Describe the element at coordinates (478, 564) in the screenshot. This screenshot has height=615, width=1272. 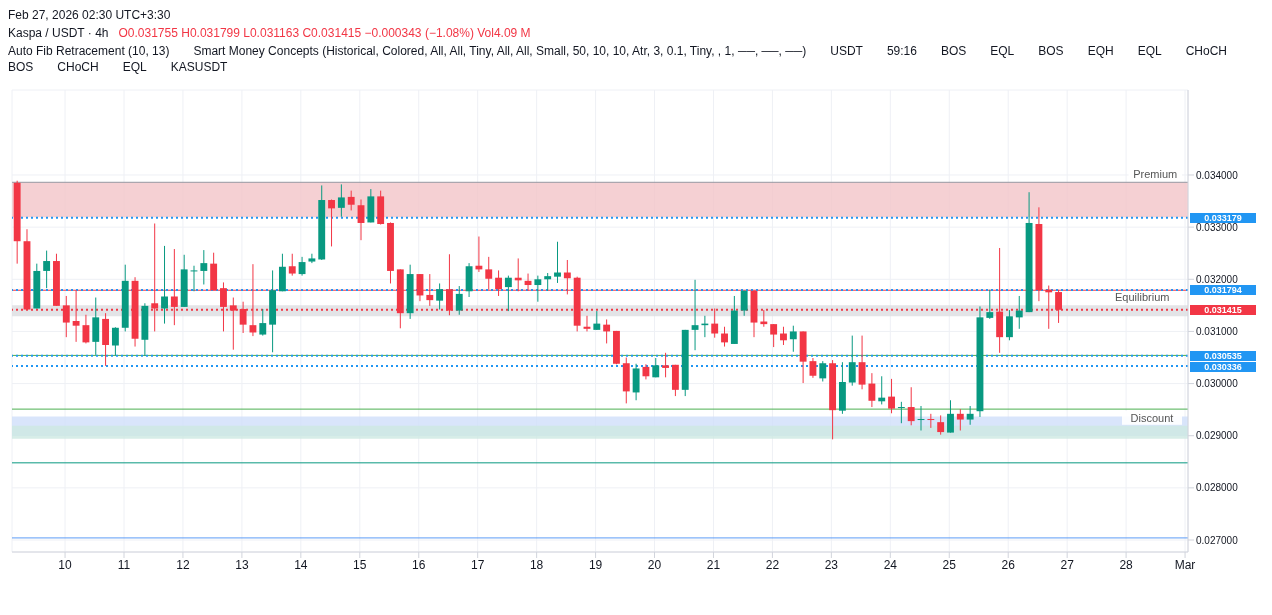
I see `x-tick-label: 17` at that location.